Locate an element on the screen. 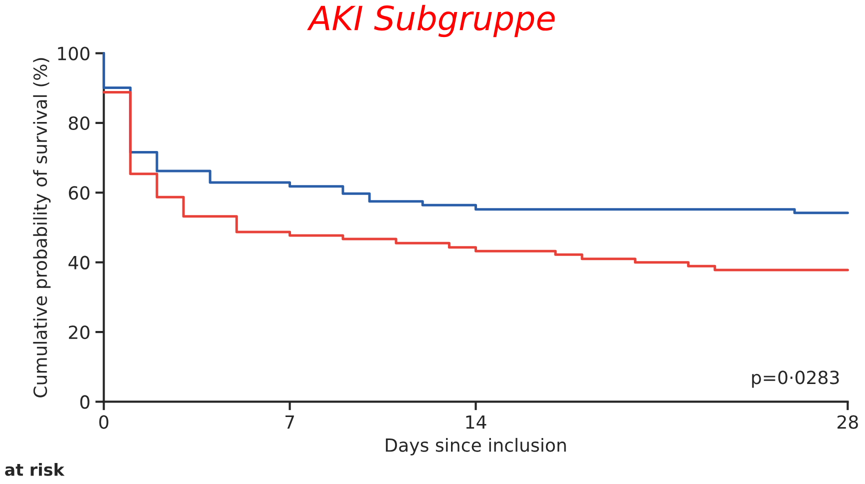  x-tick-label: 7 is located at coordinates (290, 422).